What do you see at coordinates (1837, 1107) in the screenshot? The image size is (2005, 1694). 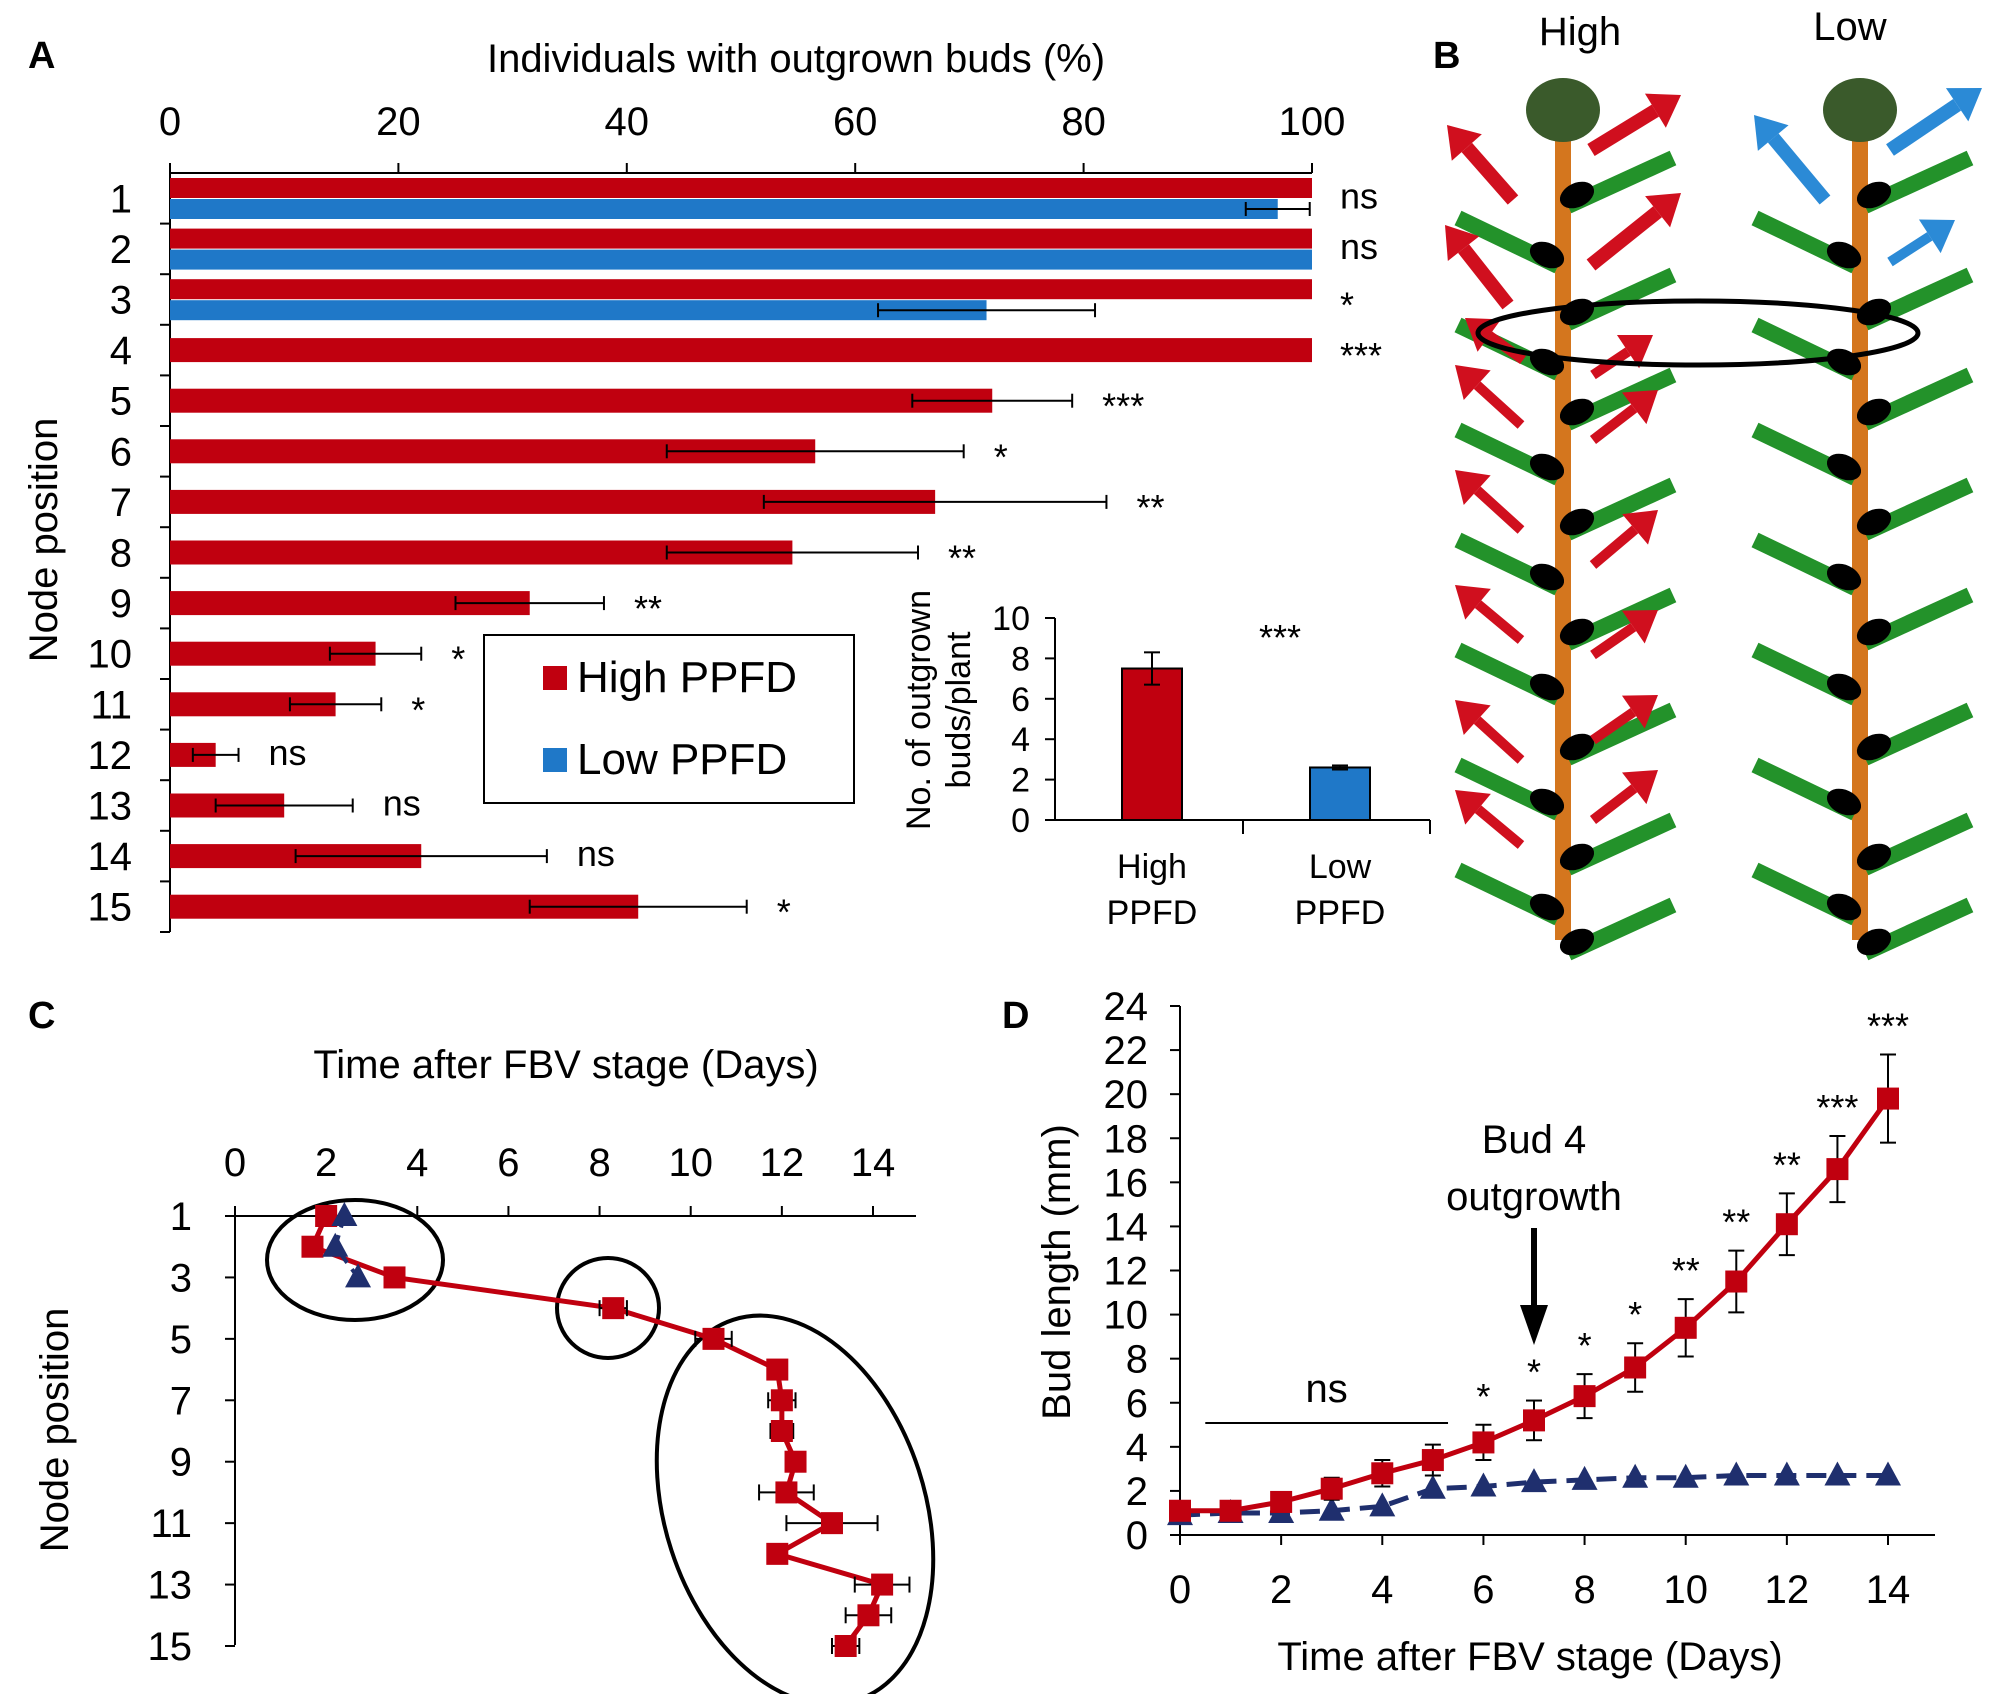 I see `significance-day-13: ***` at bounding box center [1837, 1107].